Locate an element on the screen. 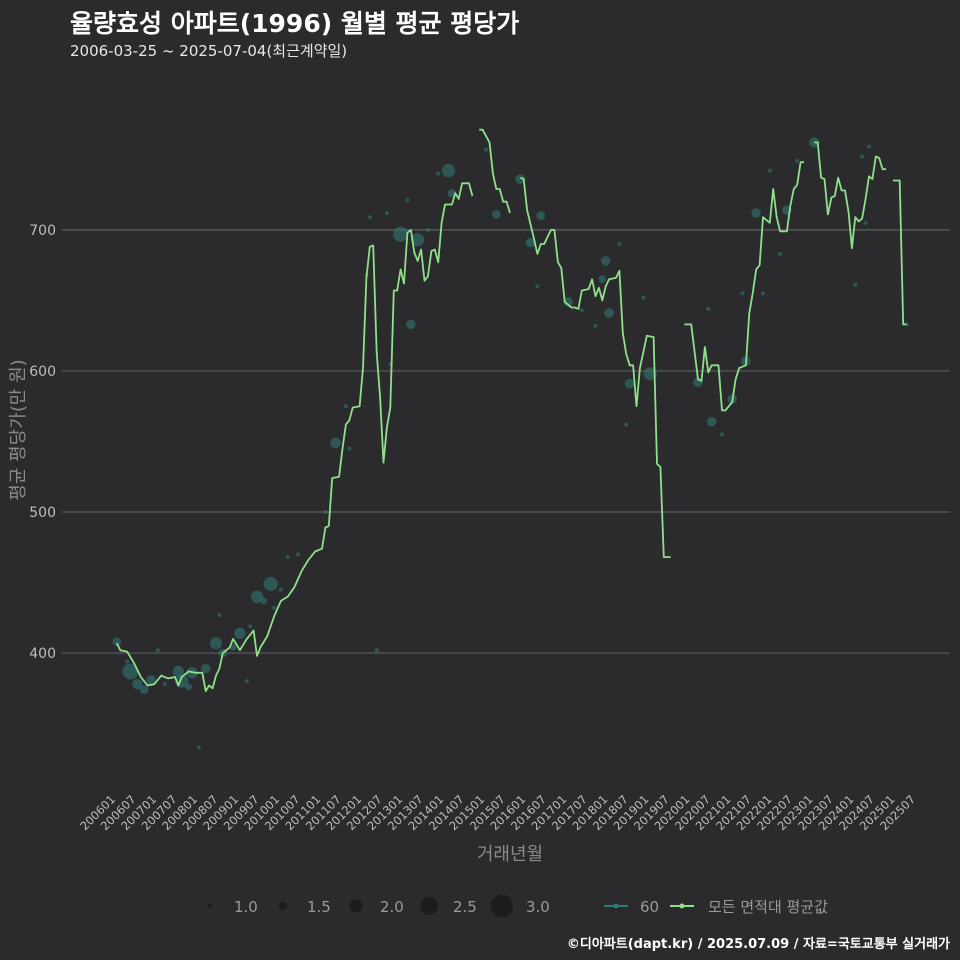 The height and width of the screenshot is (960, 960). legend-average-dot is located at coordinates (682, 906).